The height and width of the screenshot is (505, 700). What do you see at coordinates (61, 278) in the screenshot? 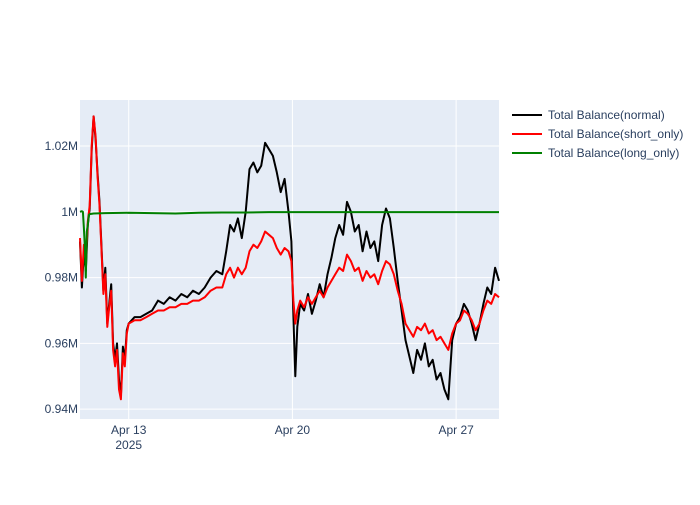
I see `y-tick-label: 0.98M` at bounding box center [61, 278].